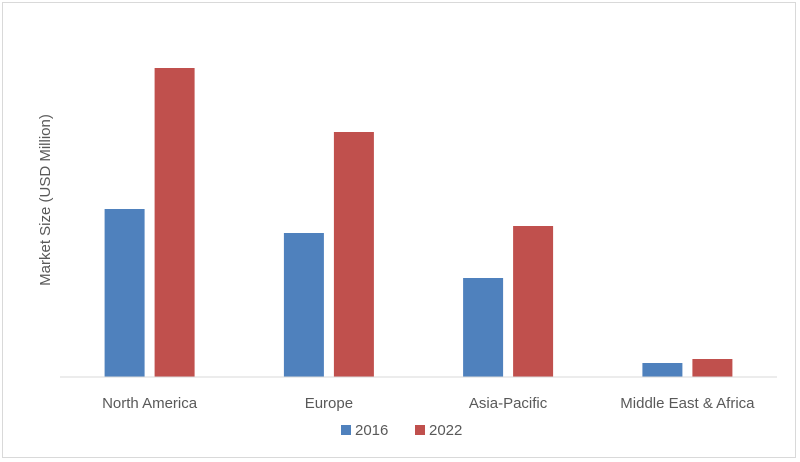 This screenshot has height=462, width=800. What do you see at coordinates (420, 430) in the screenshot?
I see `legend-swatch-2022` at bounding box center [420, 430].